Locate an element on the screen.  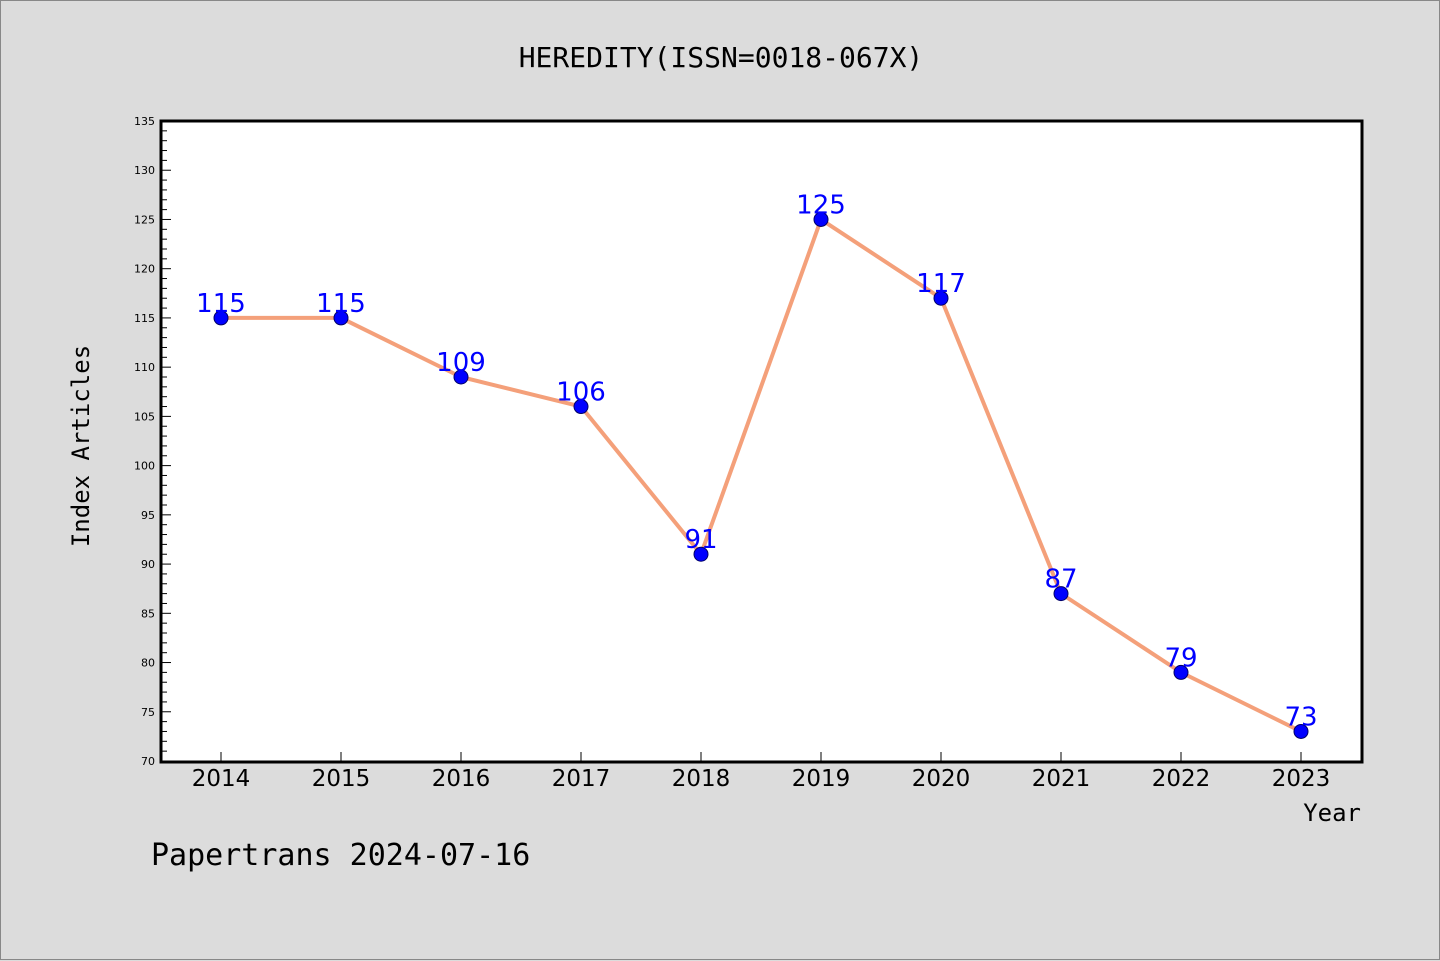
x-tick-label: 2022 is located at coordinates (1181, 779).